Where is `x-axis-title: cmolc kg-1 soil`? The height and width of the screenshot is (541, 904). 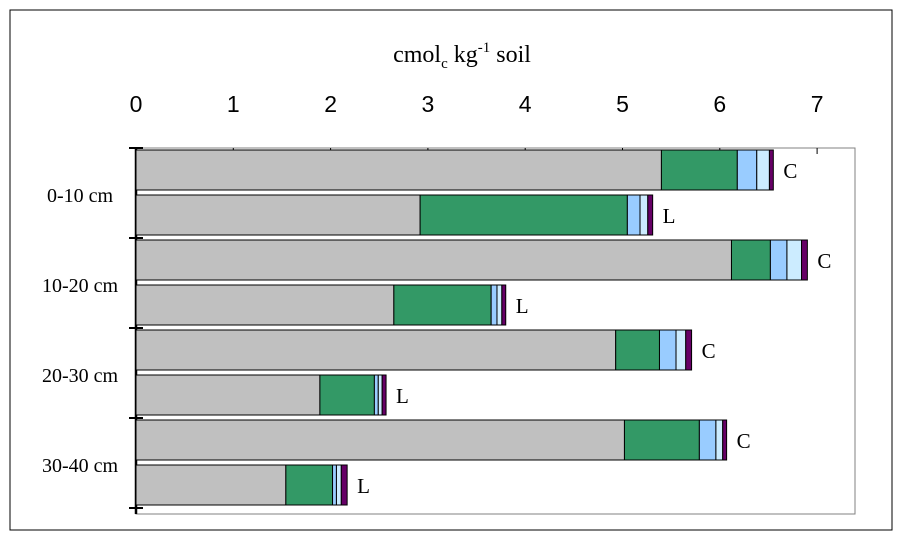
x-axis-title: cmolc kg-1 soil is located at coordinates (462, 56).